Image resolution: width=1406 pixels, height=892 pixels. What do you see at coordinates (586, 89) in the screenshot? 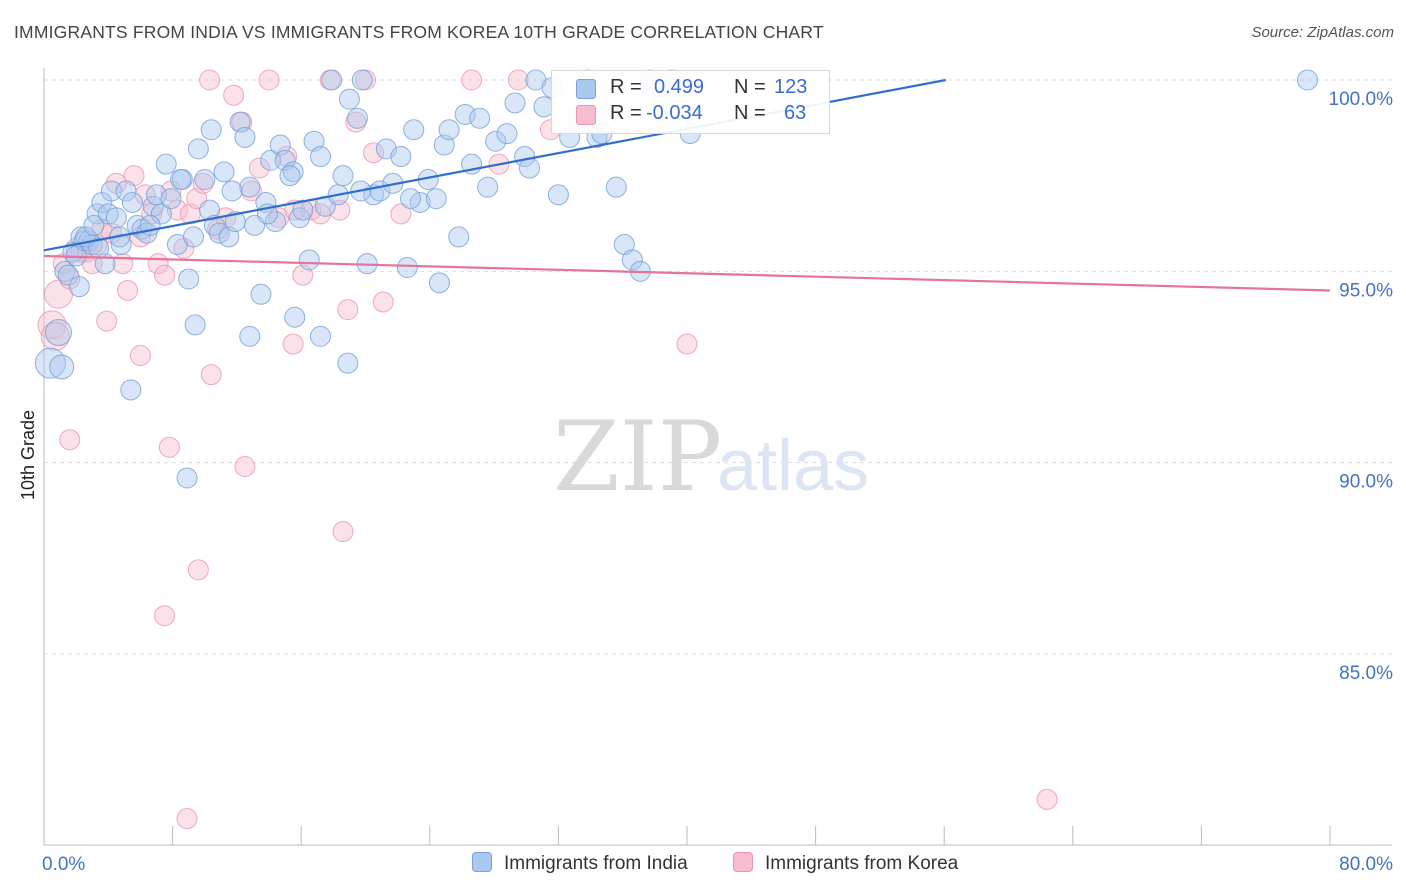
I see `legend-swatch-india` at bounding box center [586, 89].